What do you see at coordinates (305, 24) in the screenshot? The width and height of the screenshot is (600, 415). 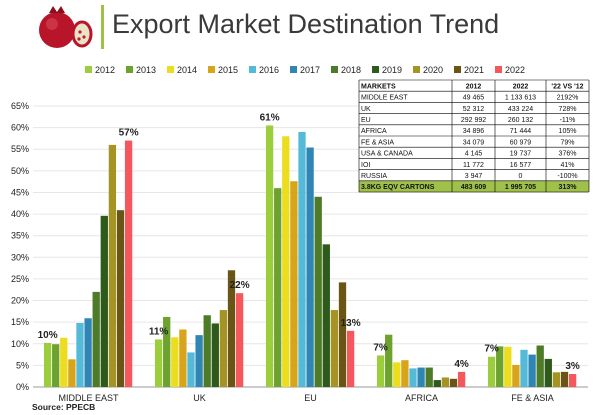 I see `page-title: Export Market Destination Trend` at bounding box center [305, 24].